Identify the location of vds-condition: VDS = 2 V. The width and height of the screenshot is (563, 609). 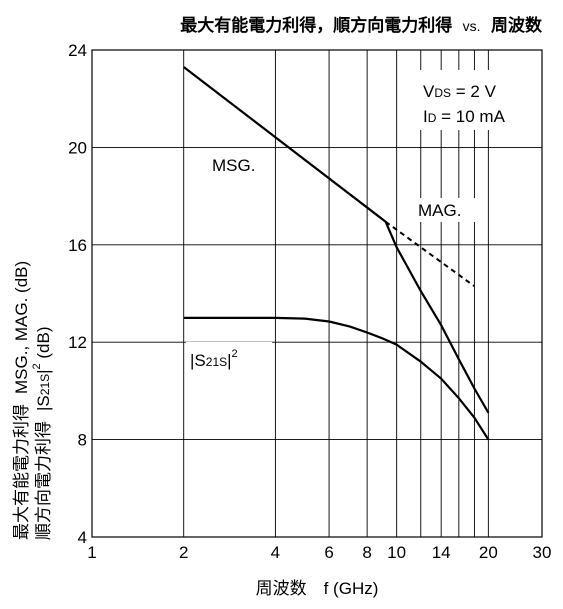
(460, 91).